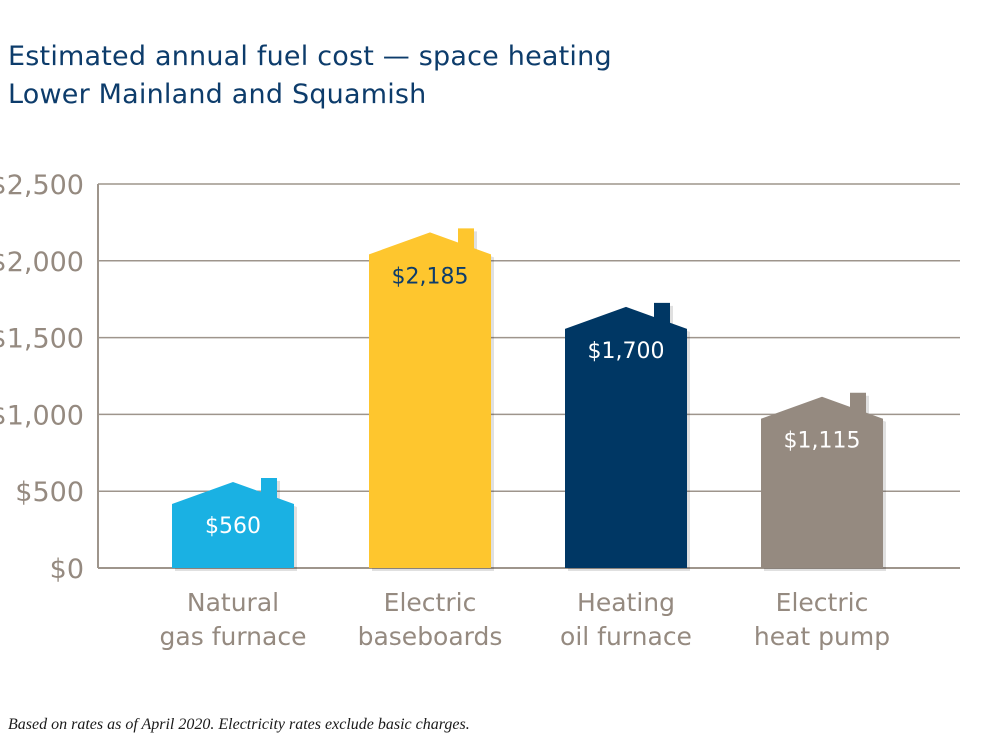  Describe the element at coordinates (42, 339) in the screenshot. I see `y-tick-label: $1,500` at that location.